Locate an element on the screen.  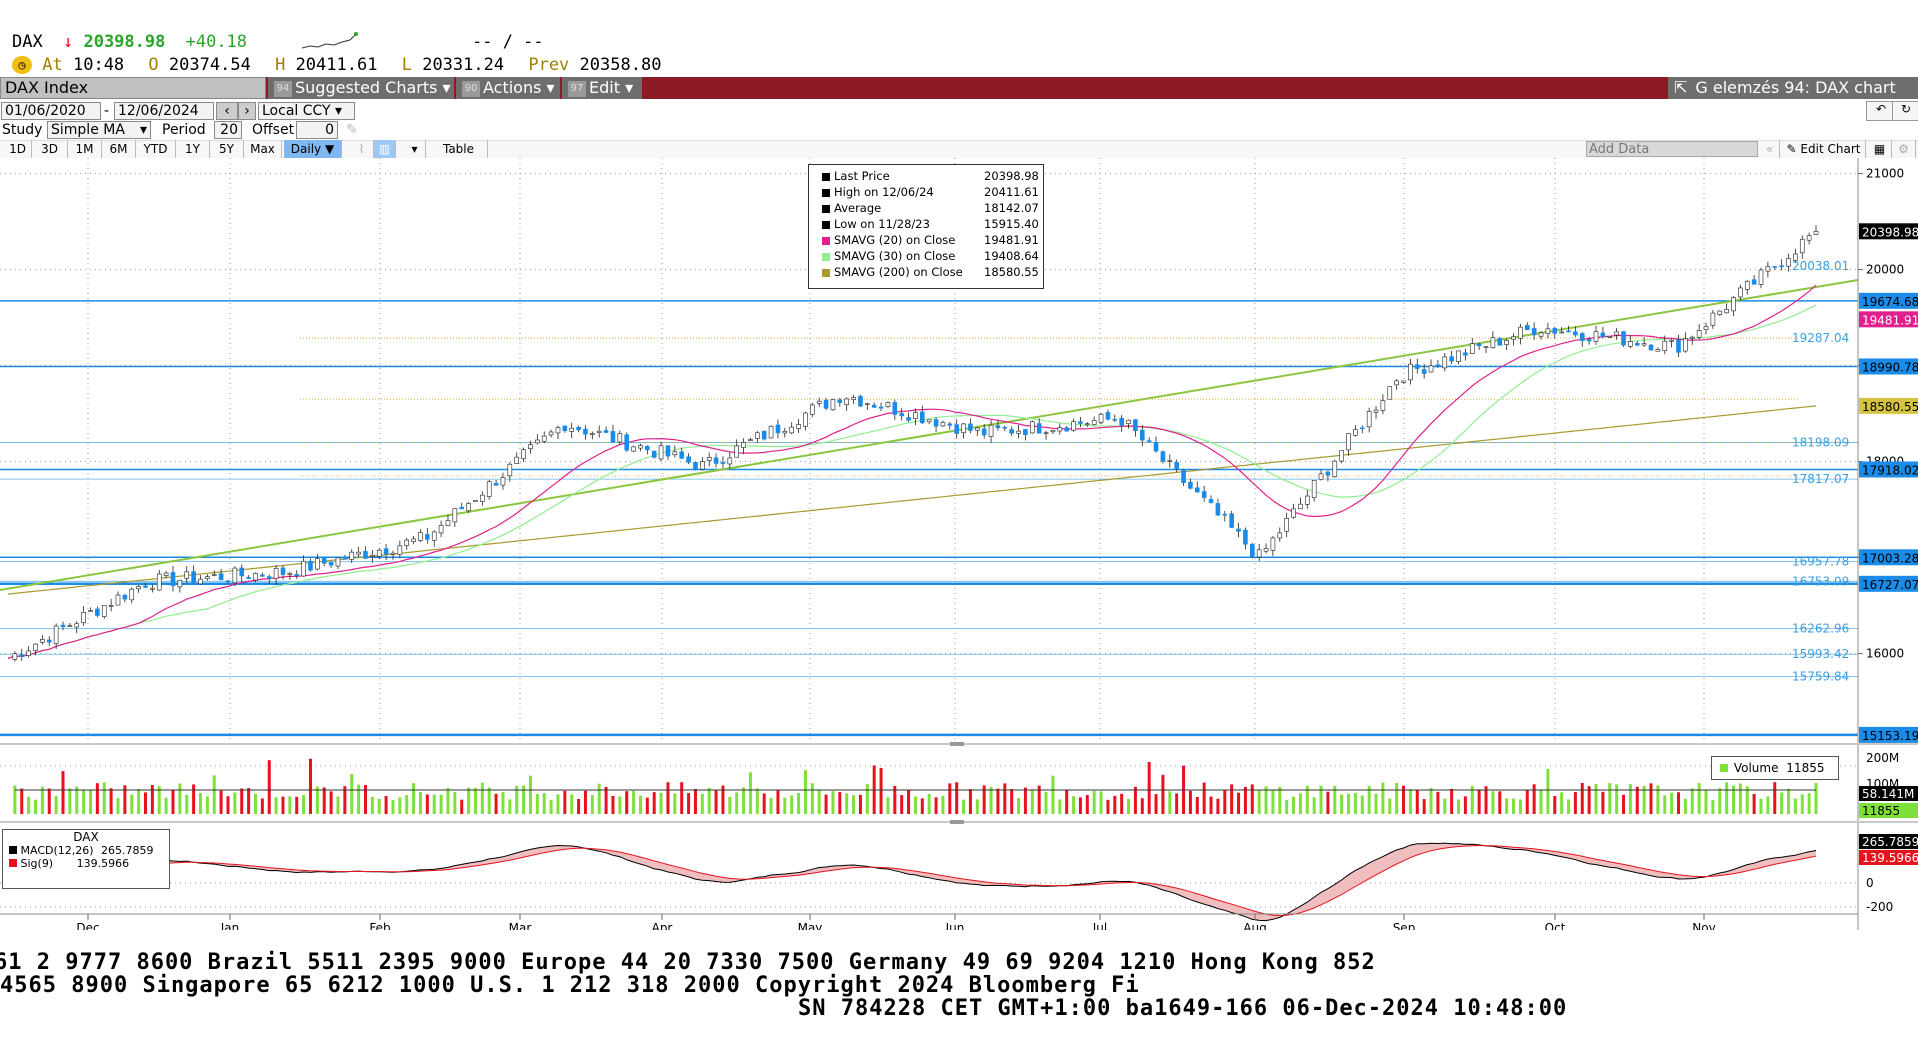
interval-select: Daily ▼ is located at coordinates (313, 149).